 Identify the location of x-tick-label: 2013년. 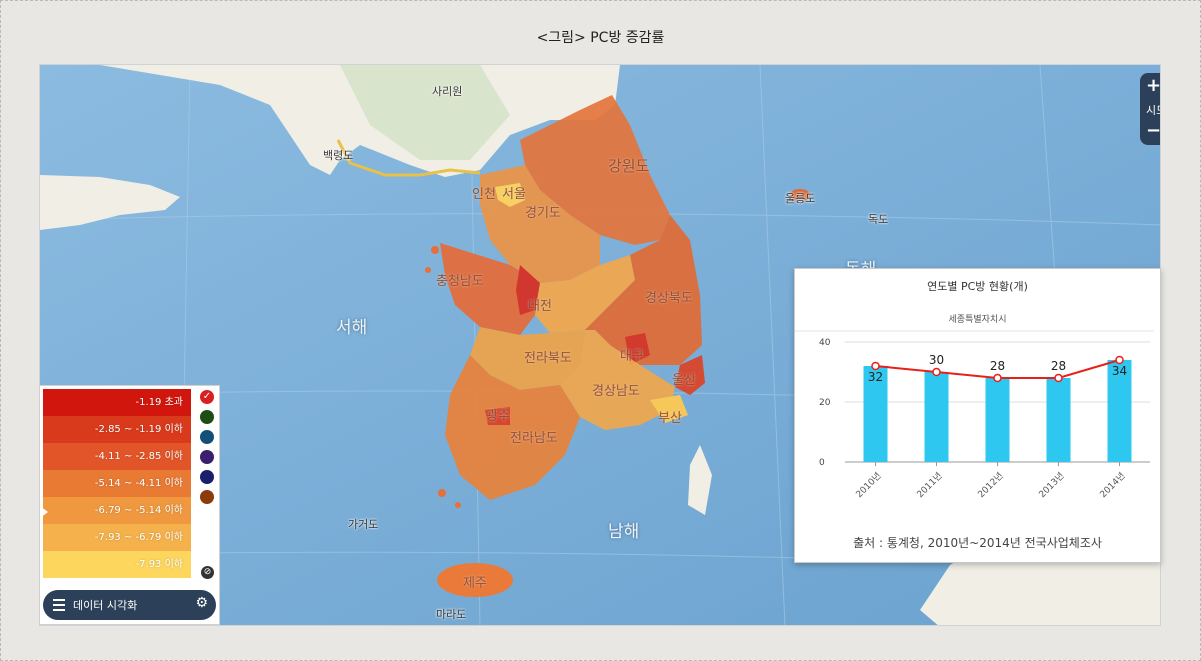
(1052, 485).